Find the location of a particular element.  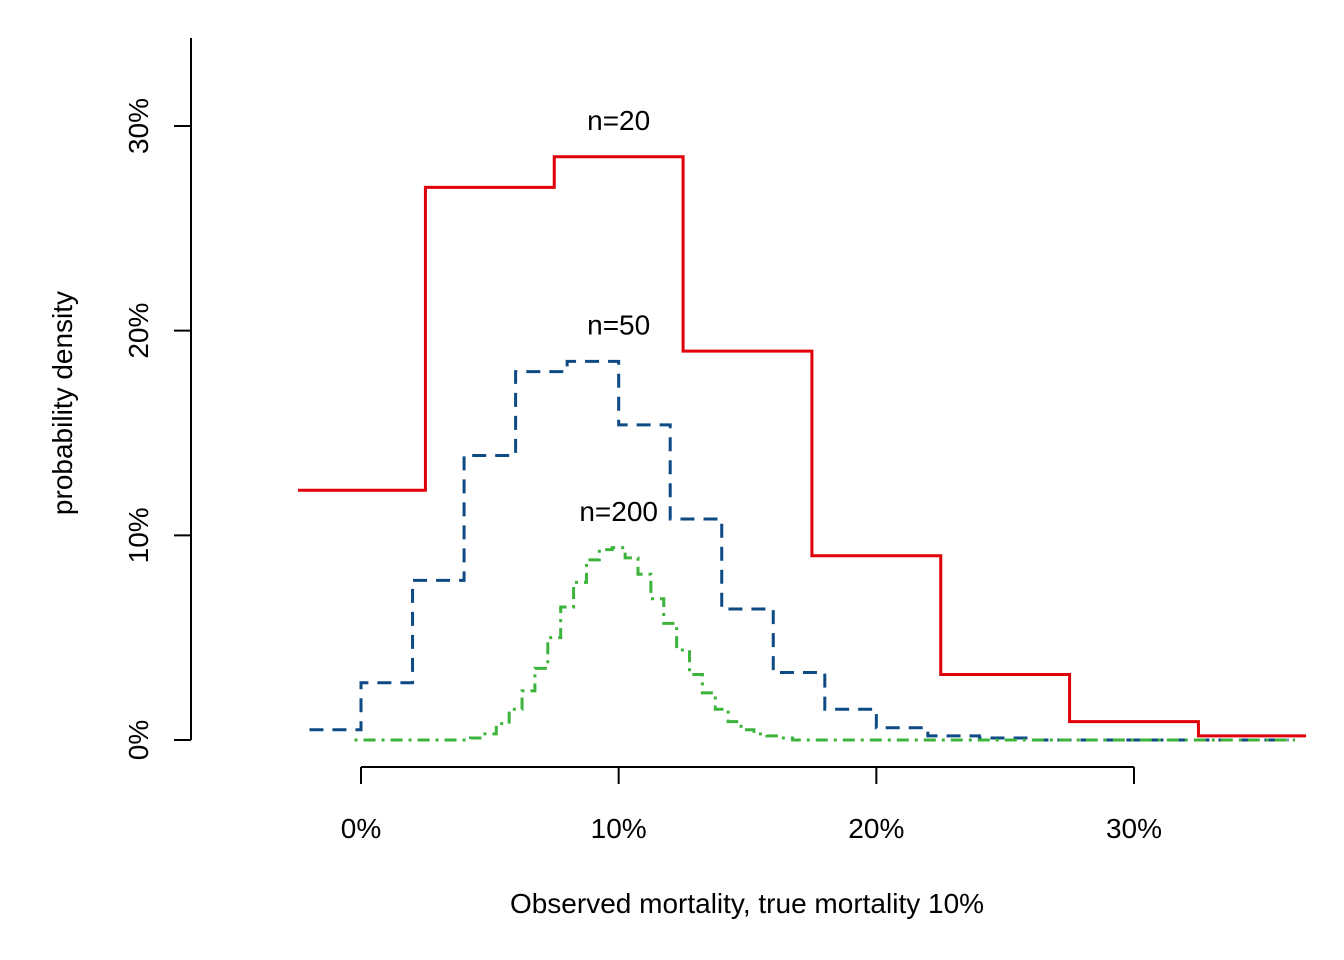

y-axis-label: probability density is located at coordinates (62, 403).